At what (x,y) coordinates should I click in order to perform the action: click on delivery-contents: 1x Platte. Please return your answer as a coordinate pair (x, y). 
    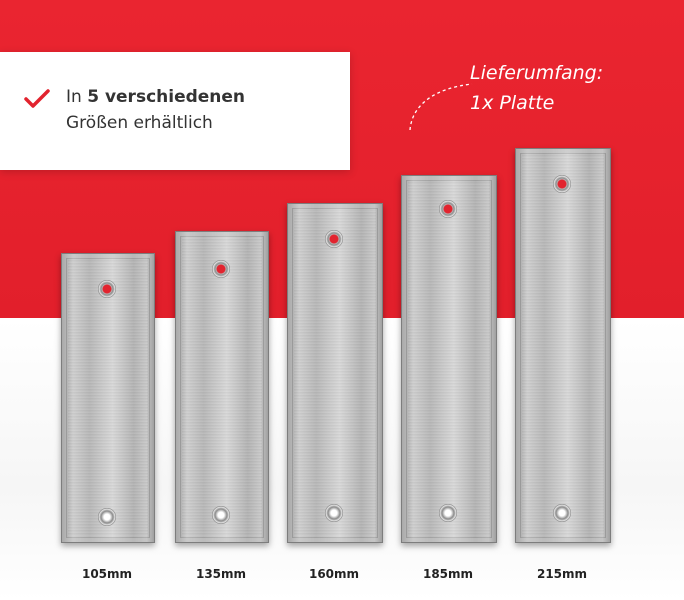
    Looking at the image, I should click on (512, 103).